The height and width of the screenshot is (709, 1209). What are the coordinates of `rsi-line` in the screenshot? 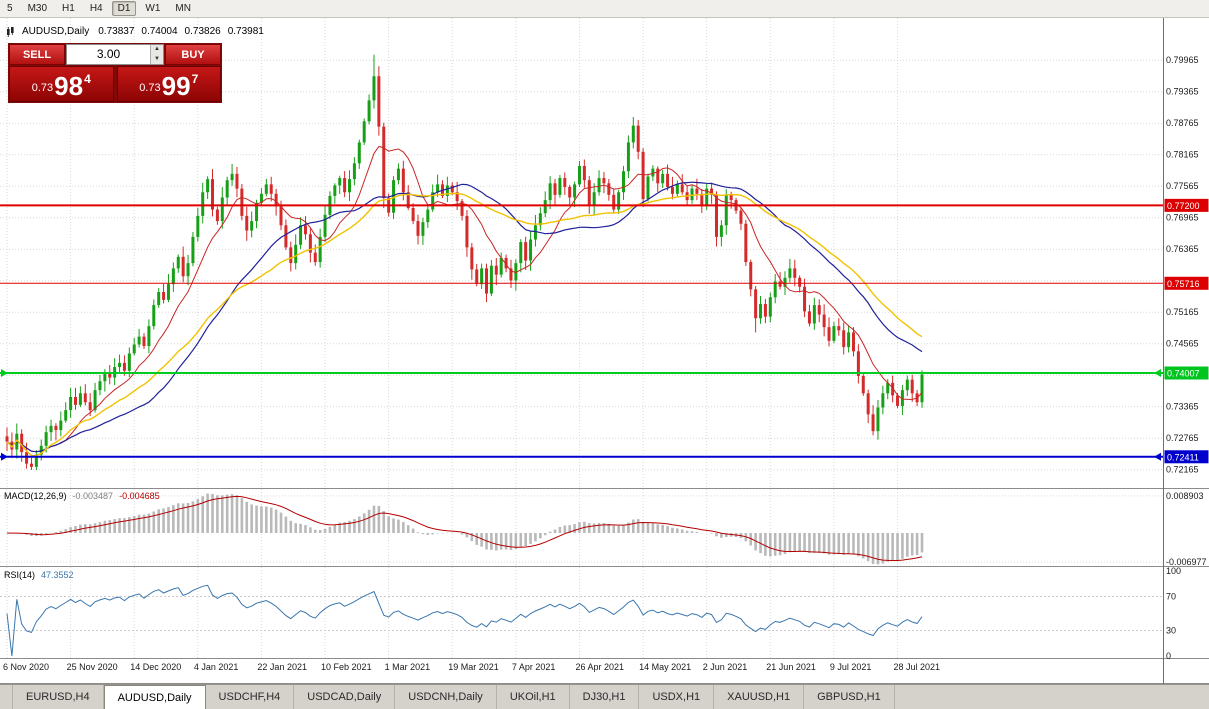 It's located at (464, 620).